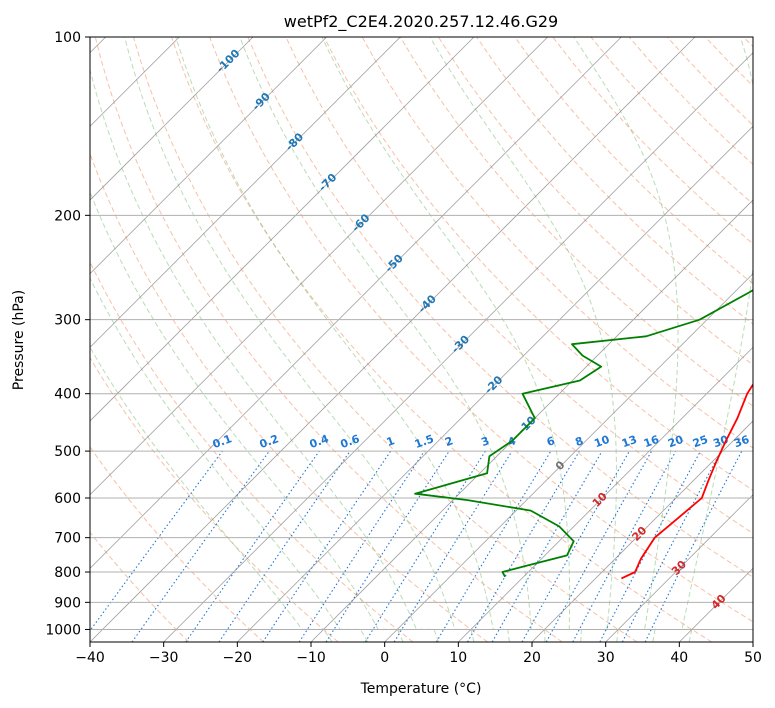 This screenshot has height=708, width=775. Describe the element at coordinates (391, 441) in the screenshot. I see `mixing-ratio-label: 1` at that location.